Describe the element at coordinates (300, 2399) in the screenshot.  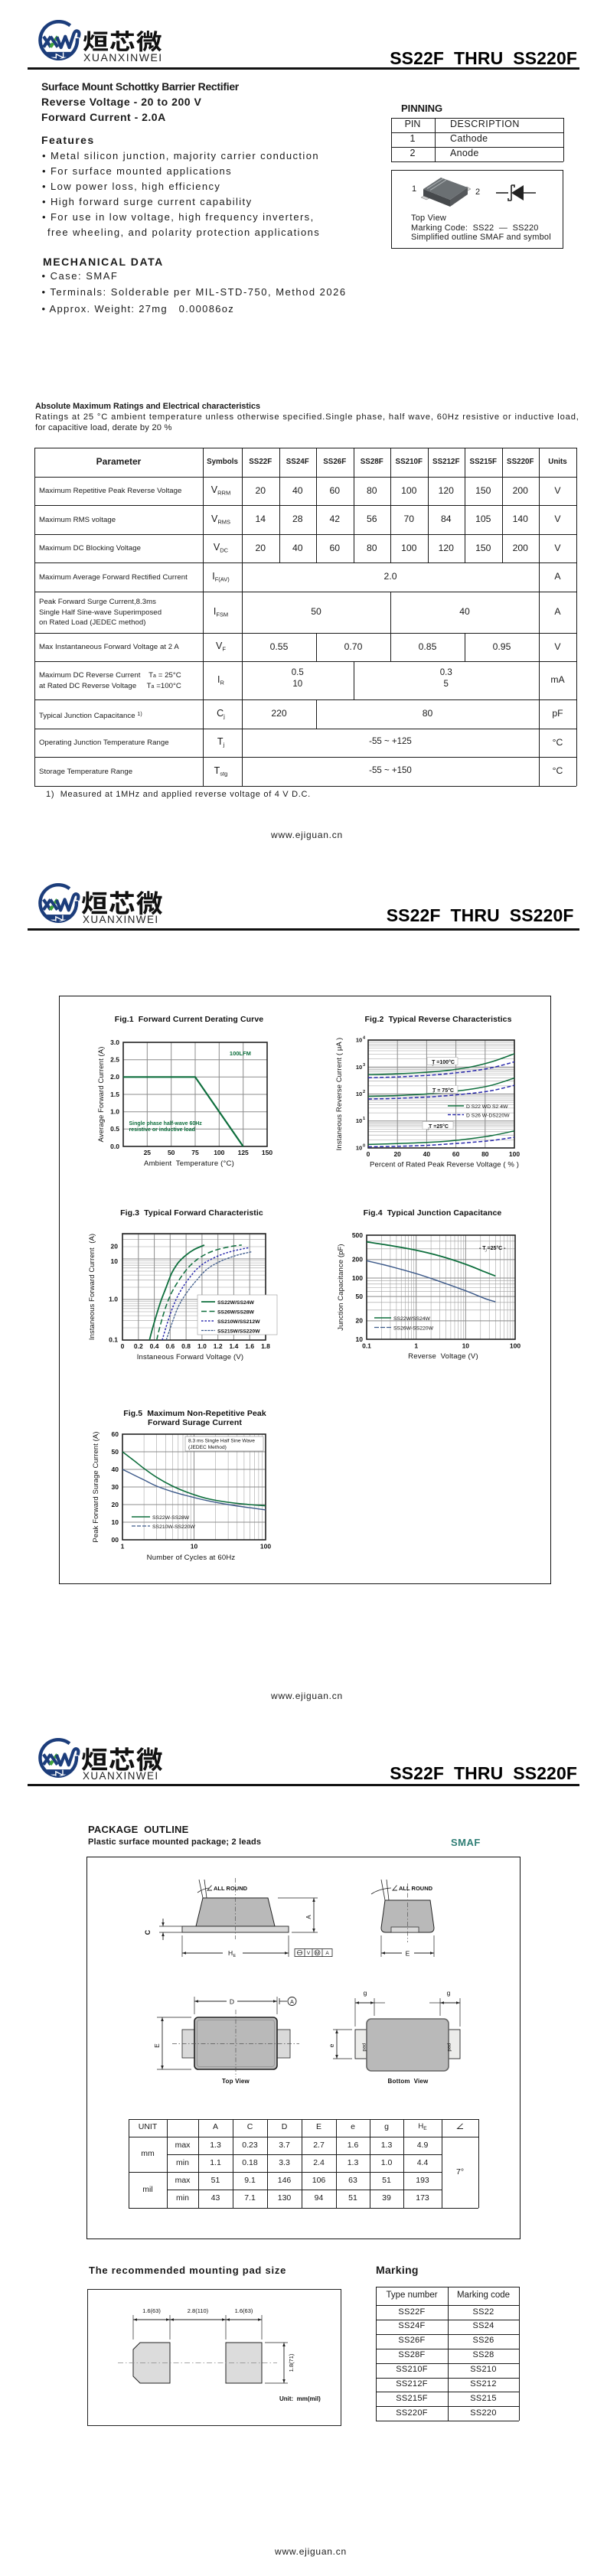
I see `svg-text: Unit: mm(mil)` at that location.